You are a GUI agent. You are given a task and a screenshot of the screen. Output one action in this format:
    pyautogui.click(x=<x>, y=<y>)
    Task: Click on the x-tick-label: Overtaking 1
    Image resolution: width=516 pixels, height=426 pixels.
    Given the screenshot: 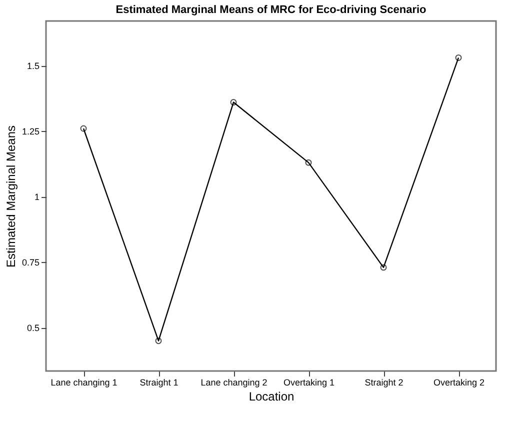 What is the action you would take?
    pyautogui.click(x=309, y=383)
    